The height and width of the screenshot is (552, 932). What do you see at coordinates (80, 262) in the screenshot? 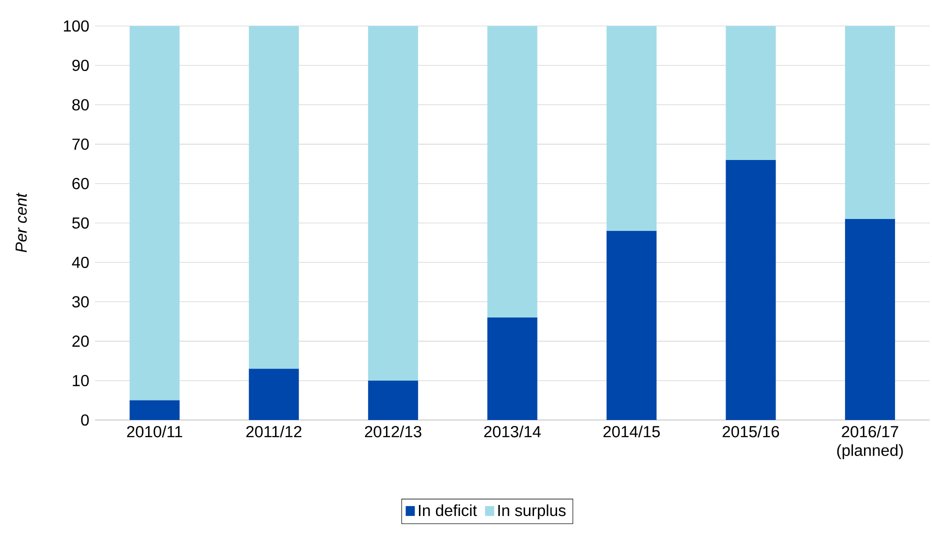
I see `y-tick-label: 40` at bounding box center [80, 262].